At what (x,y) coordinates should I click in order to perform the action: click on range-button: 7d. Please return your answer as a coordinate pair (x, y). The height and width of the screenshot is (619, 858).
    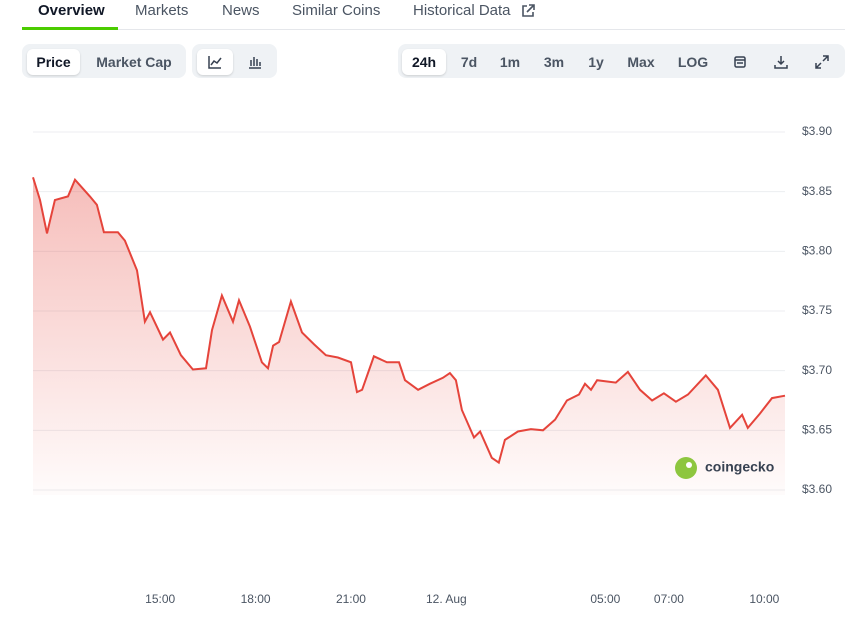
    Looking at the image, I should click on (469, 62).